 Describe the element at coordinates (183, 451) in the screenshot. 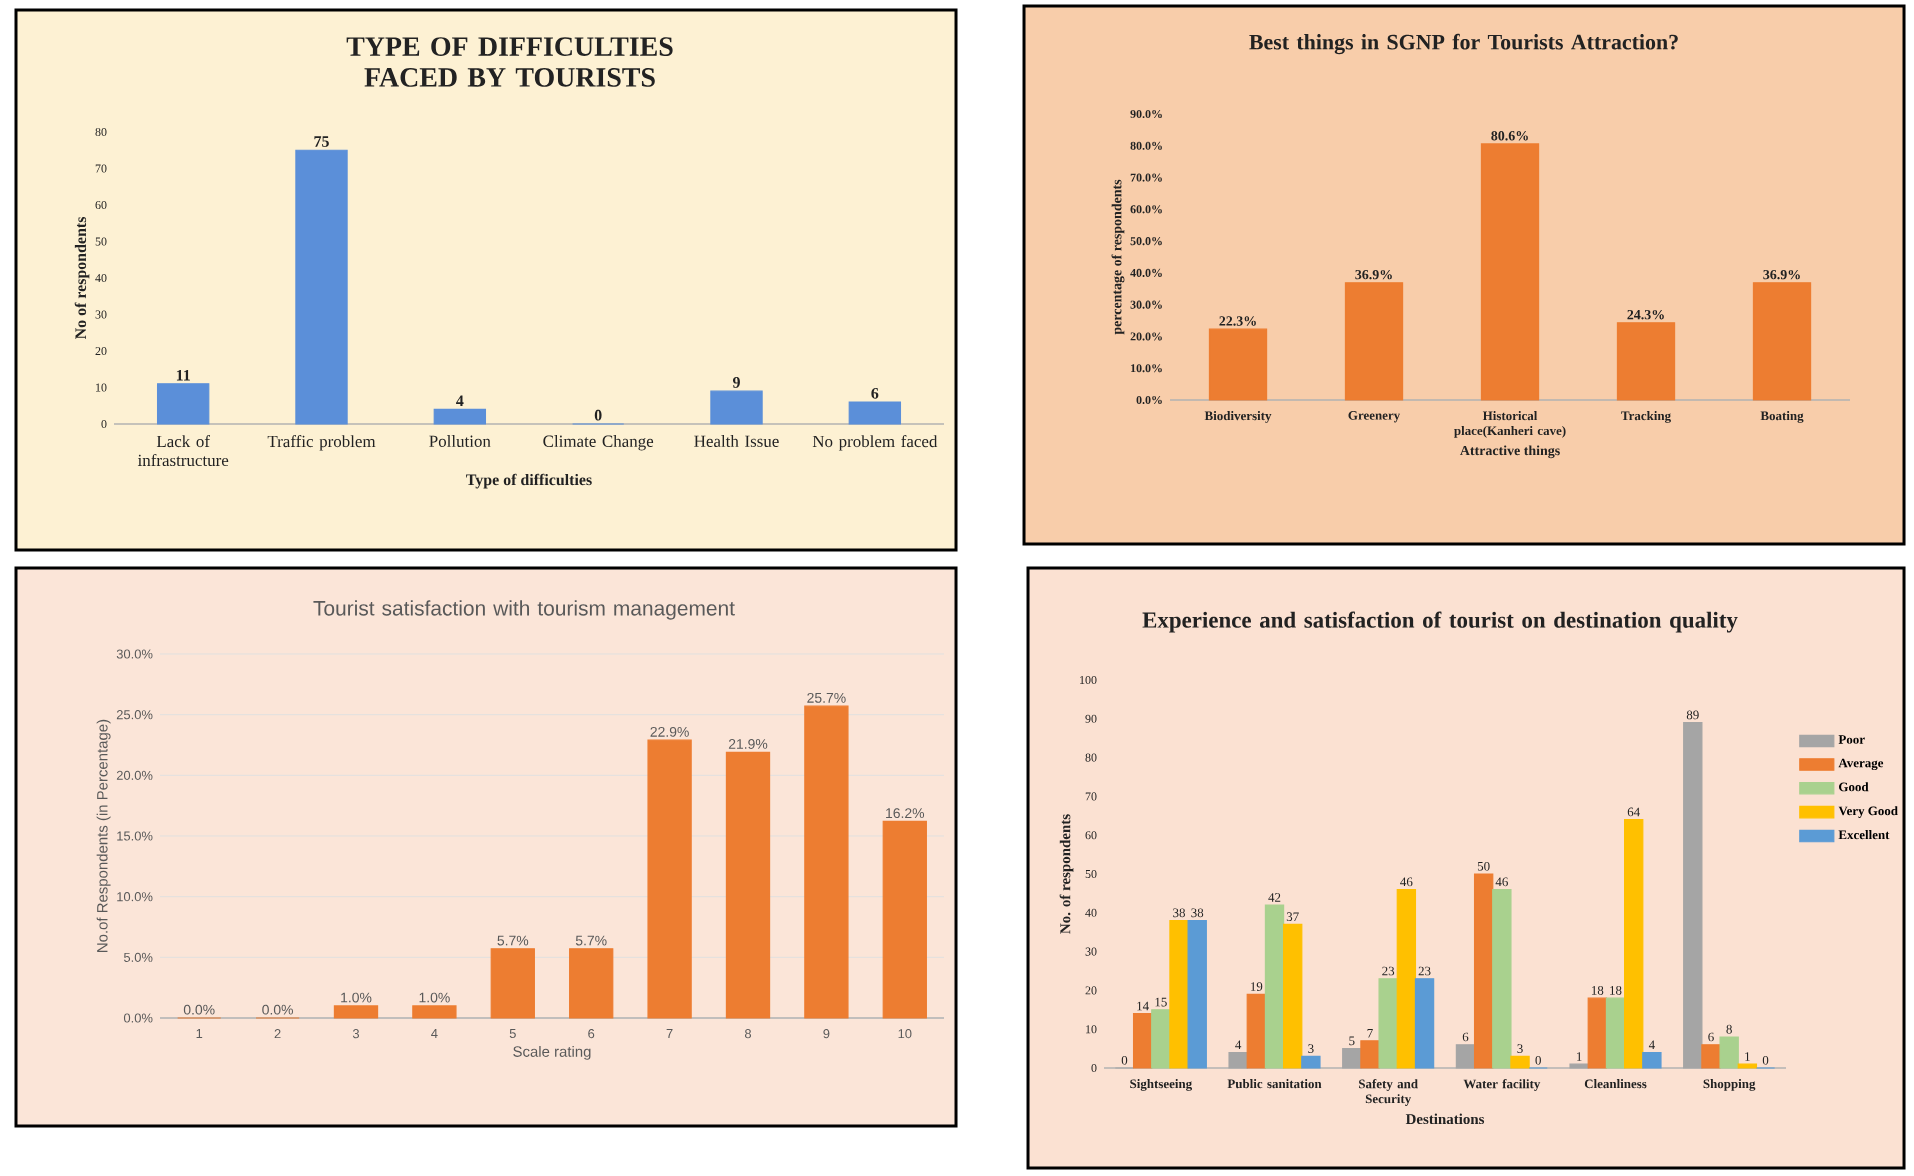

I see `x-tick-label: Lack of infrastructure` at that location.